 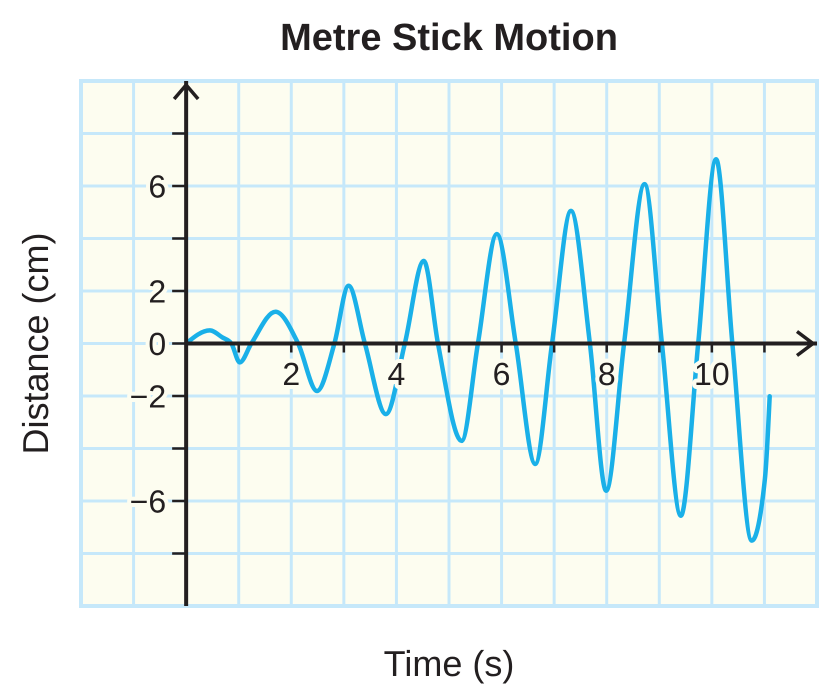 I want to click on x-axis-title: Time (s), so click(x=449, y=663).